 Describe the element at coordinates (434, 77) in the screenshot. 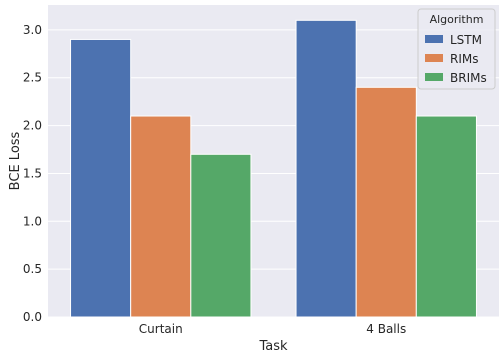

I see `legend-swatch-brims` at that location.